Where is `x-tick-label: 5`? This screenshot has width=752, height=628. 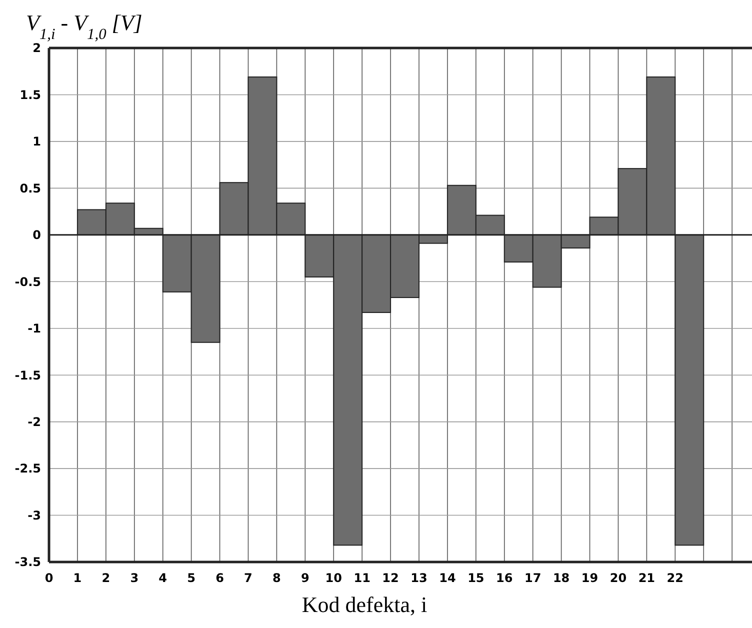 x-tick-label: 5 is located at coordinates (191, 578).